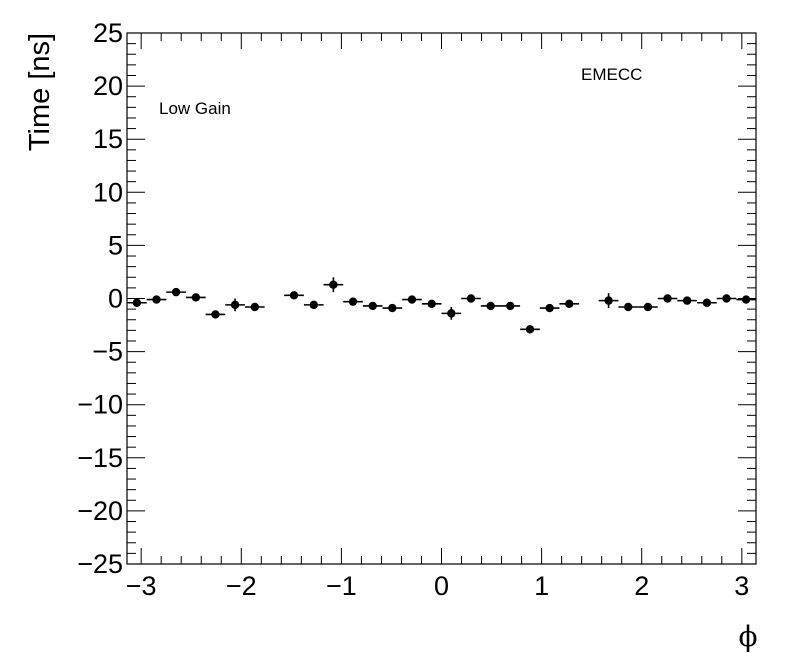 The width and height of the screenshot is (796, 672). Describe the element at coordinates (100, 458) in the screenshot. I see `y-tick-label: −15` at that location.